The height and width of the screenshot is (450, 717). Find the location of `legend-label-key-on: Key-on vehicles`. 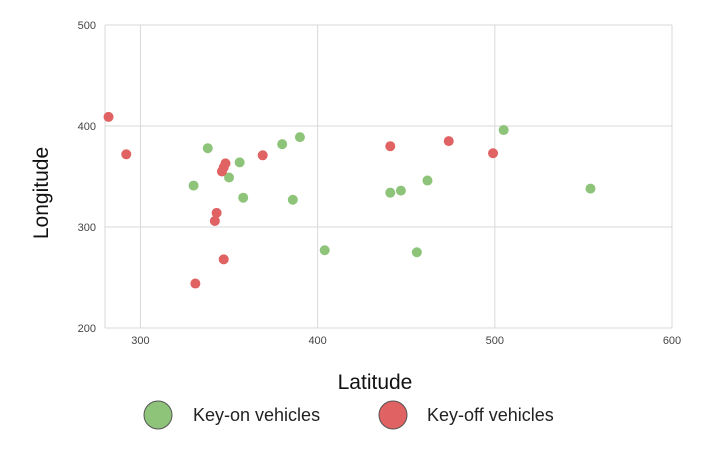

legend-label-key-on: Key-on vehicles is located at coordinates (256, 415).